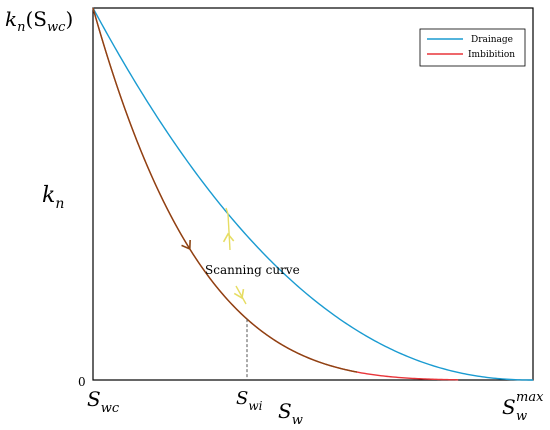 The image size is (550, 430). Describe the element at coordinates (252, 270) in the screenshot. I see `scanning-curve-annotation: Scanning curve` at that location.